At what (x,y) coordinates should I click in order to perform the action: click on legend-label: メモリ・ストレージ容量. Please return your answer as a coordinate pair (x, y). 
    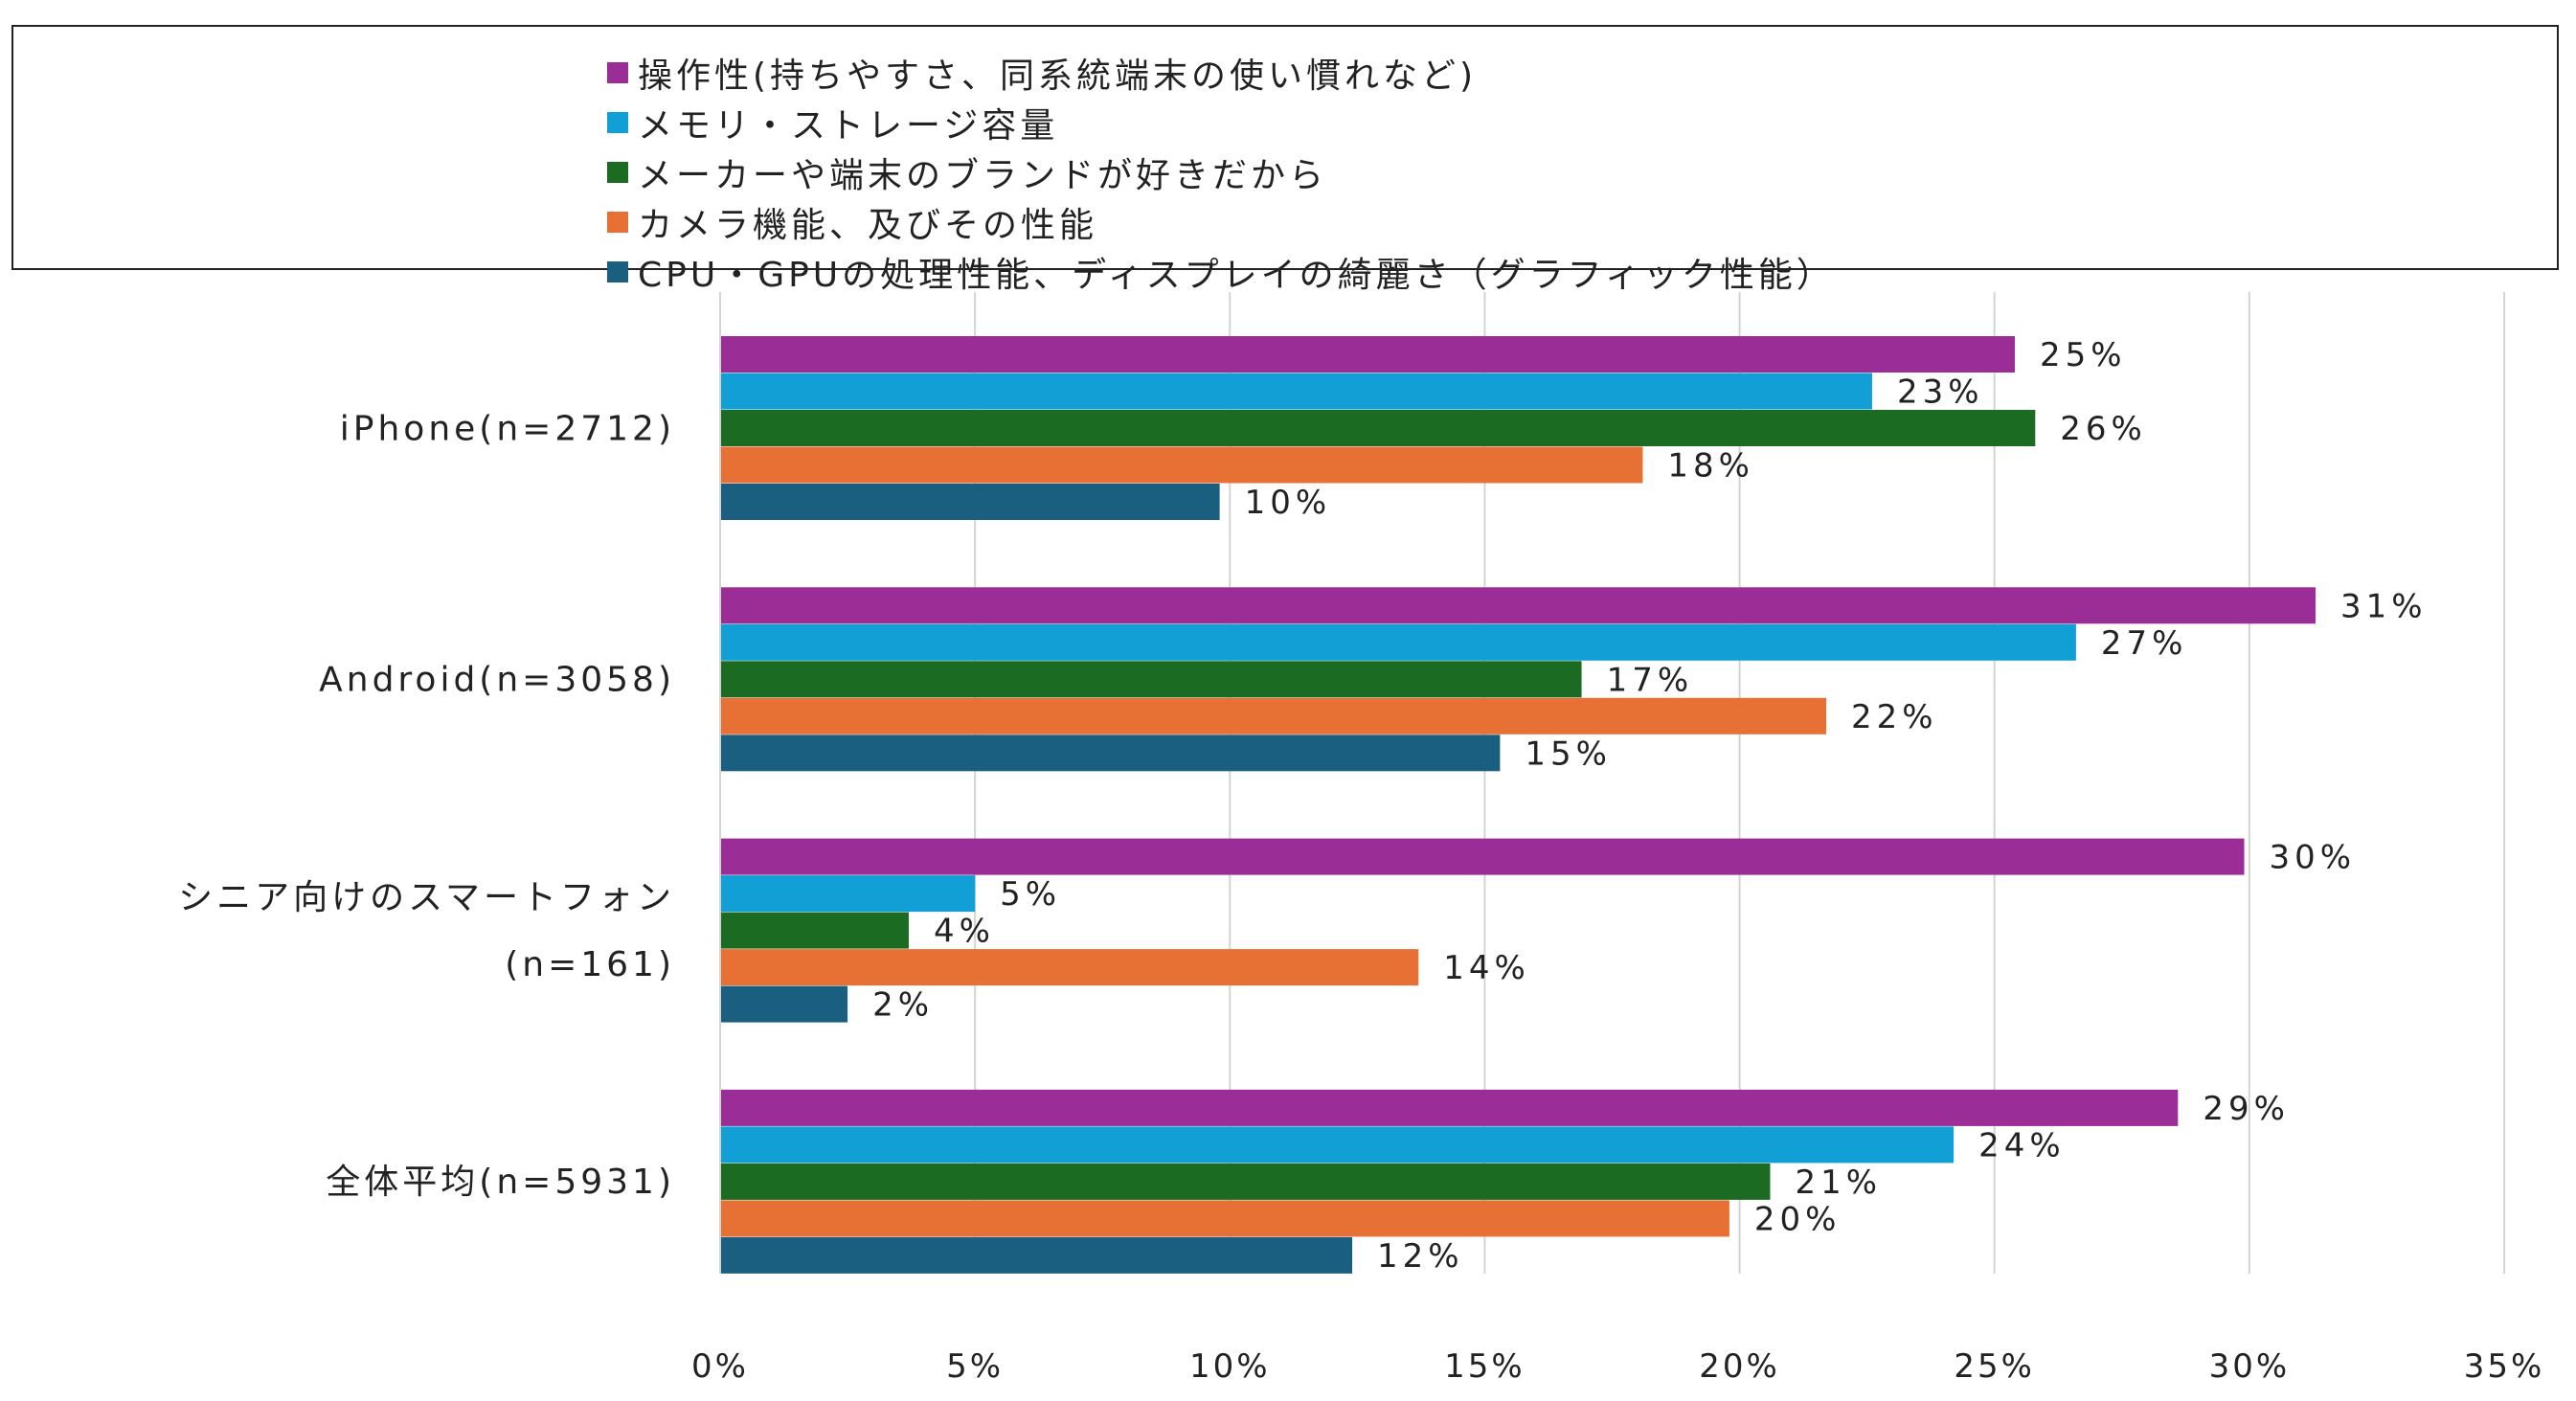
    Looking at the image, I should click on (848, 126).